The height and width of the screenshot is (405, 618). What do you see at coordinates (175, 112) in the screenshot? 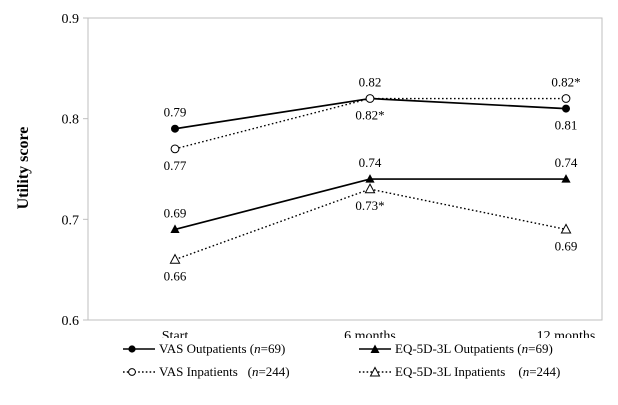
I see `data-label: 0.79` at bounding box center [175, 112].